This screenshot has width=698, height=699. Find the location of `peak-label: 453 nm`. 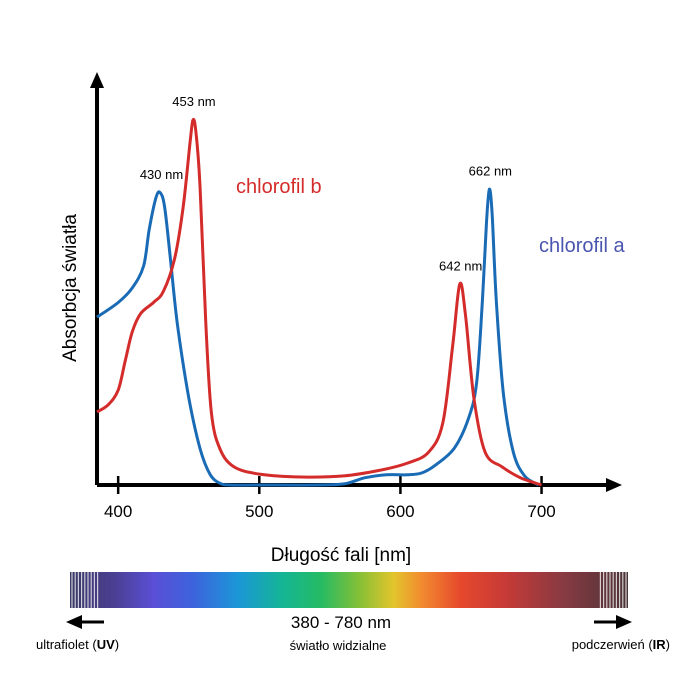

peak-label: 453 nm is located at coordinates (193, 101).